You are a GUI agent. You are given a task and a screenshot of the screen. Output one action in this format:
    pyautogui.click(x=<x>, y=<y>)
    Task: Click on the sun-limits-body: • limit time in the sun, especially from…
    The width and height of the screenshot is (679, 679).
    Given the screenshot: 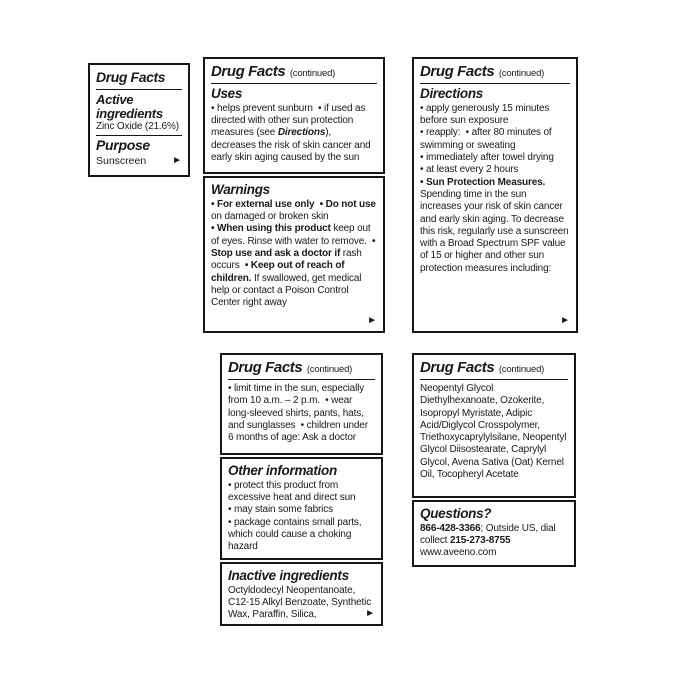 What is the action you would take?
    pyautogui.click(x=299, y=413)
    